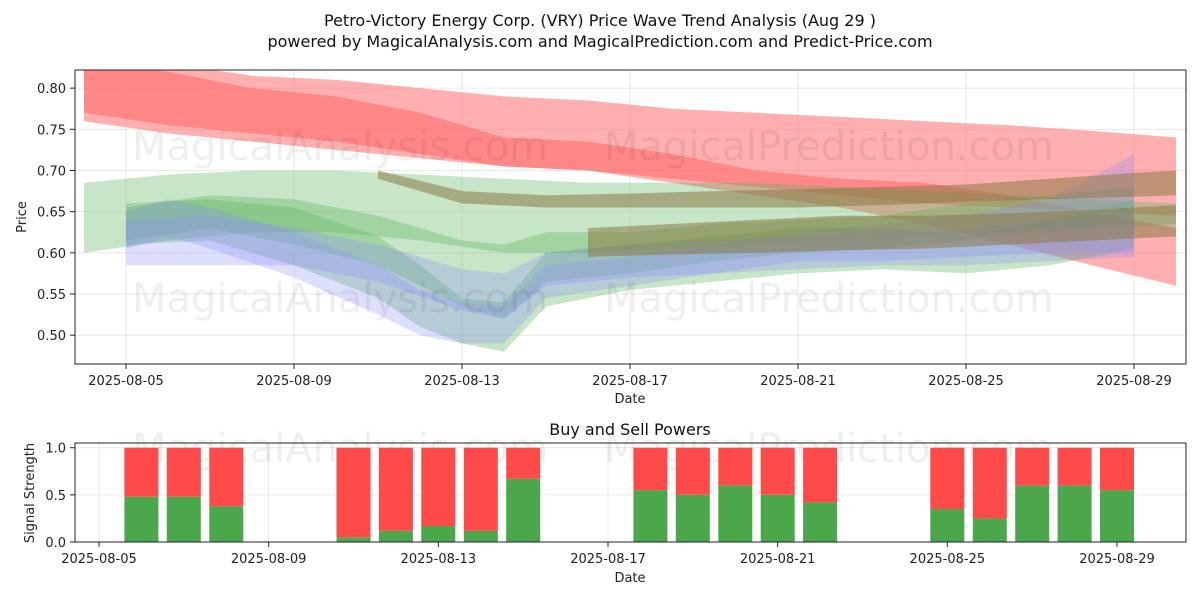 This screenshot has height=600, width=1200. I want to click on price-x-tick-label: 2025-08-17, so click(630, 381).